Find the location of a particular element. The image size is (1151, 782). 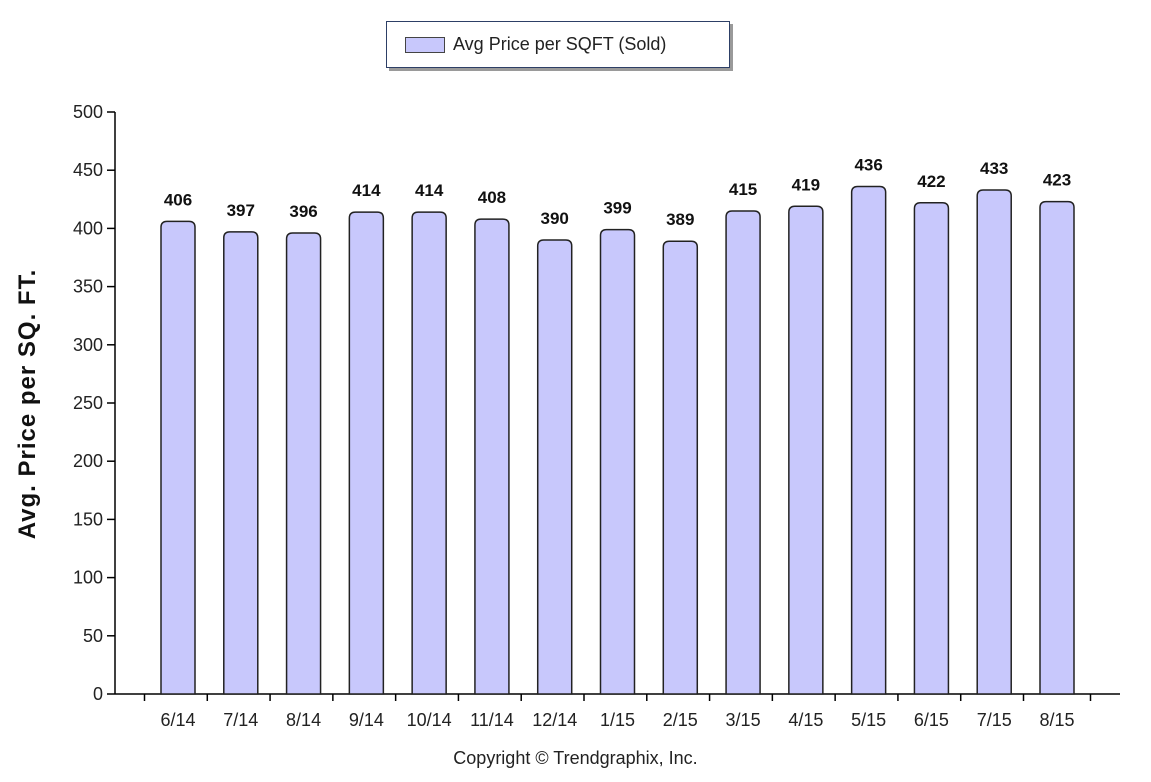

bar-value-label: 436 is located at coordinates (868, 164).